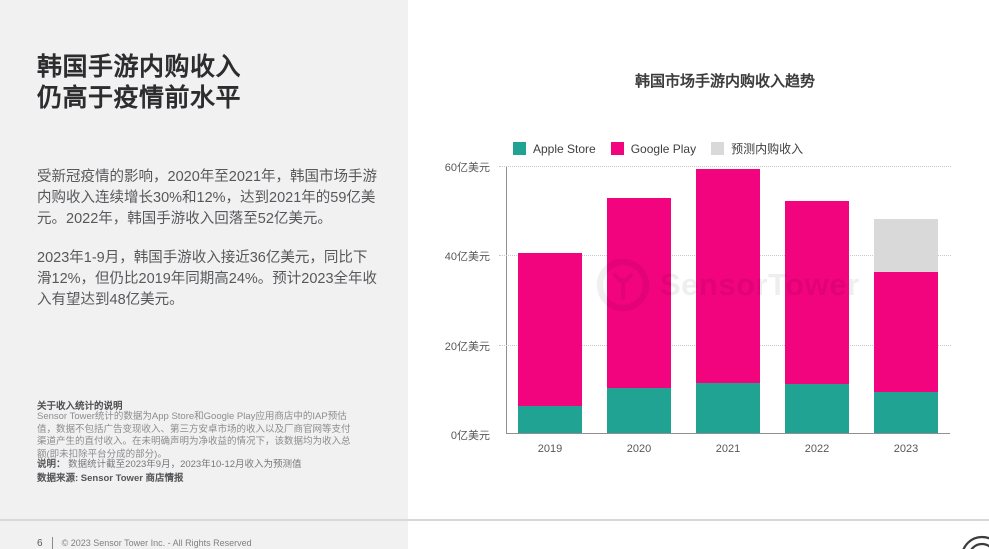 This screenshot has height=549, width=989. Describe the element at coordinates (139, 98) in the screenshot. I see `page-title-line2: 仍高于疫情前水平` at that location.